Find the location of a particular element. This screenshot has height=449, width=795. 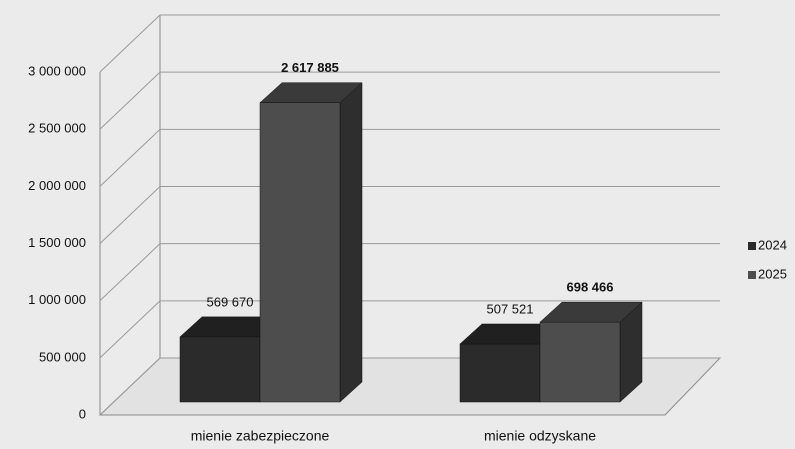

y-tick-label: 2 000 000 is located at coordinates (57, 185).